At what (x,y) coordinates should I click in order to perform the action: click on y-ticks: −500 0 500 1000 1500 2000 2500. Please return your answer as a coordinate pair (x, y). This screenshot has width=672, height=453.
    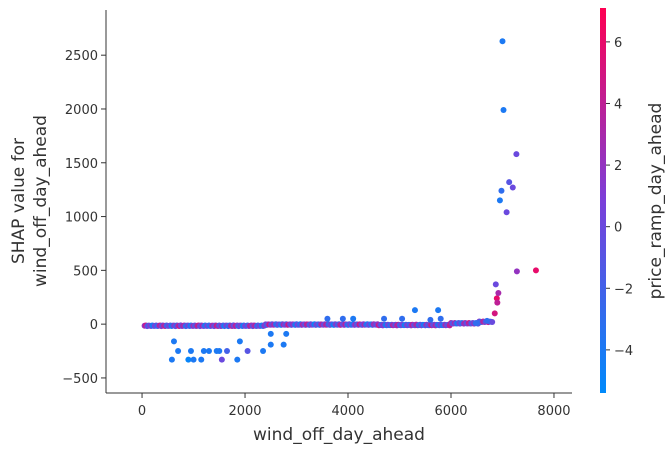
    Looking at the image, I should click on (84, 218).